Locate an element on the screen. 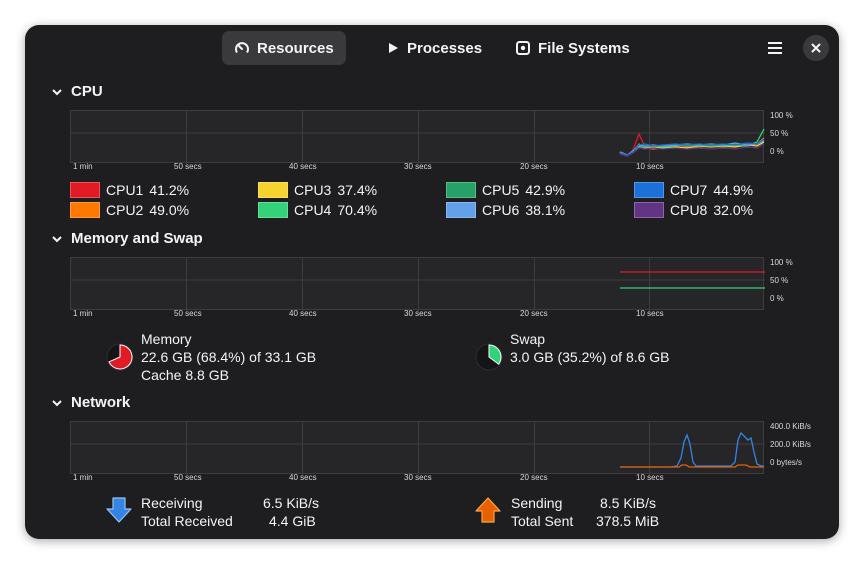 This screenshot has width=864, height=564. play-icon is located at coordinates (393, 48).